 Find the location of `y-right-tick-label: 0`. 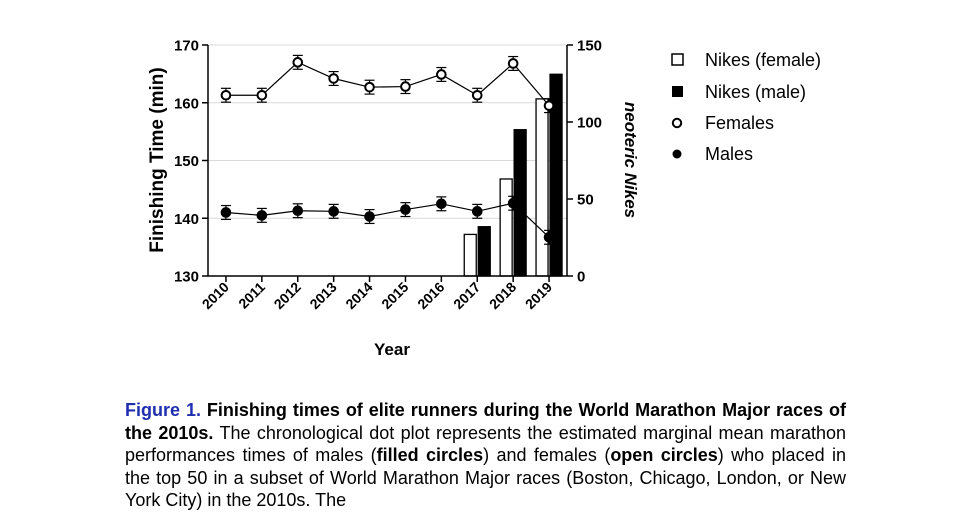

y-right-tick-label: 0 is located at coordinates (581, 277).